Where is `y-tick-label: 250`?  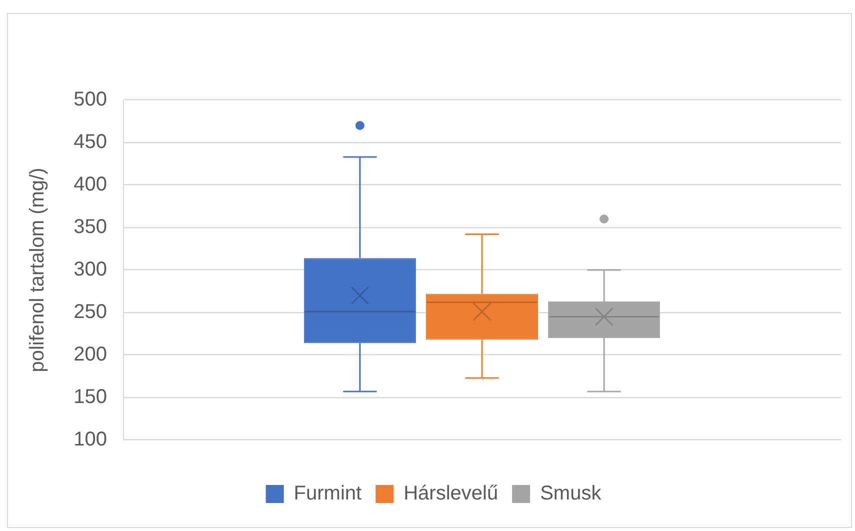
y-tick-label: 250 is located at coordinates (90, 312).